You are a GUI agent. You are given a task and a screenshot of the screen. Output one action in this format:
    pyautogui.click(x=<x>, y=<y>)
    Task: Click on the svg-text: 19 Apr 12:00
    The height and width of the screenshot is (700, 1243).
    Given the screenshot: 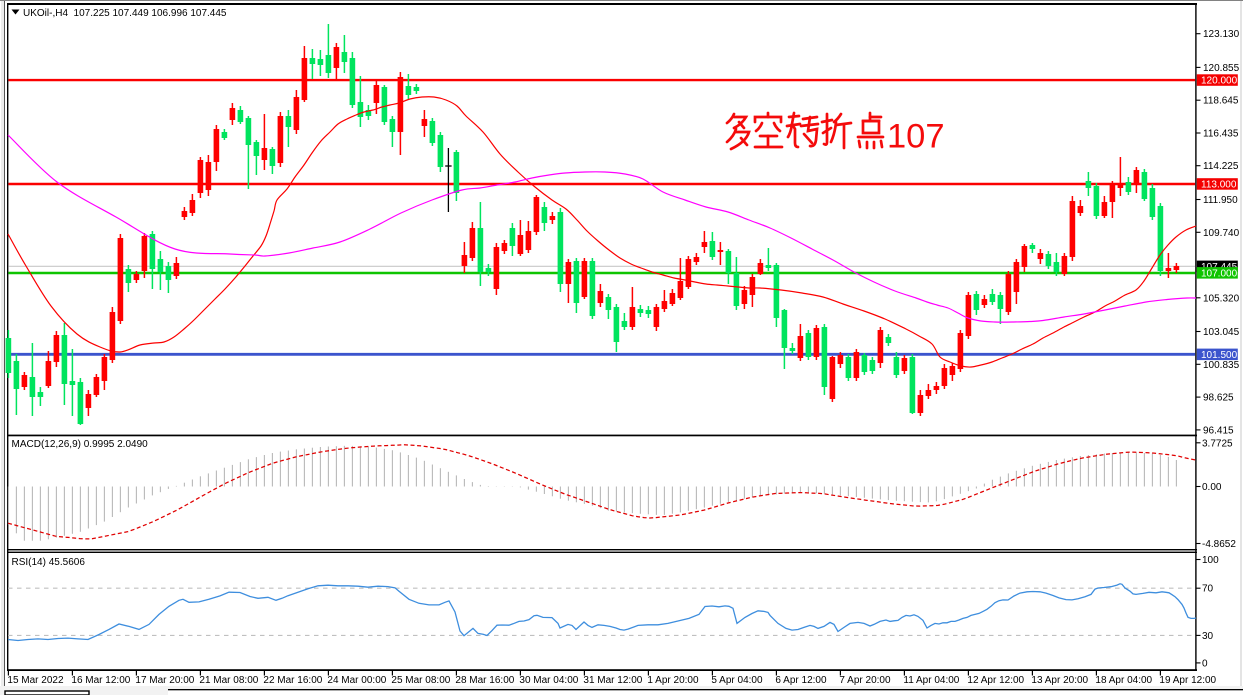 What is the action you would take?
    pyautogui.click(x=1187, y=680)
    